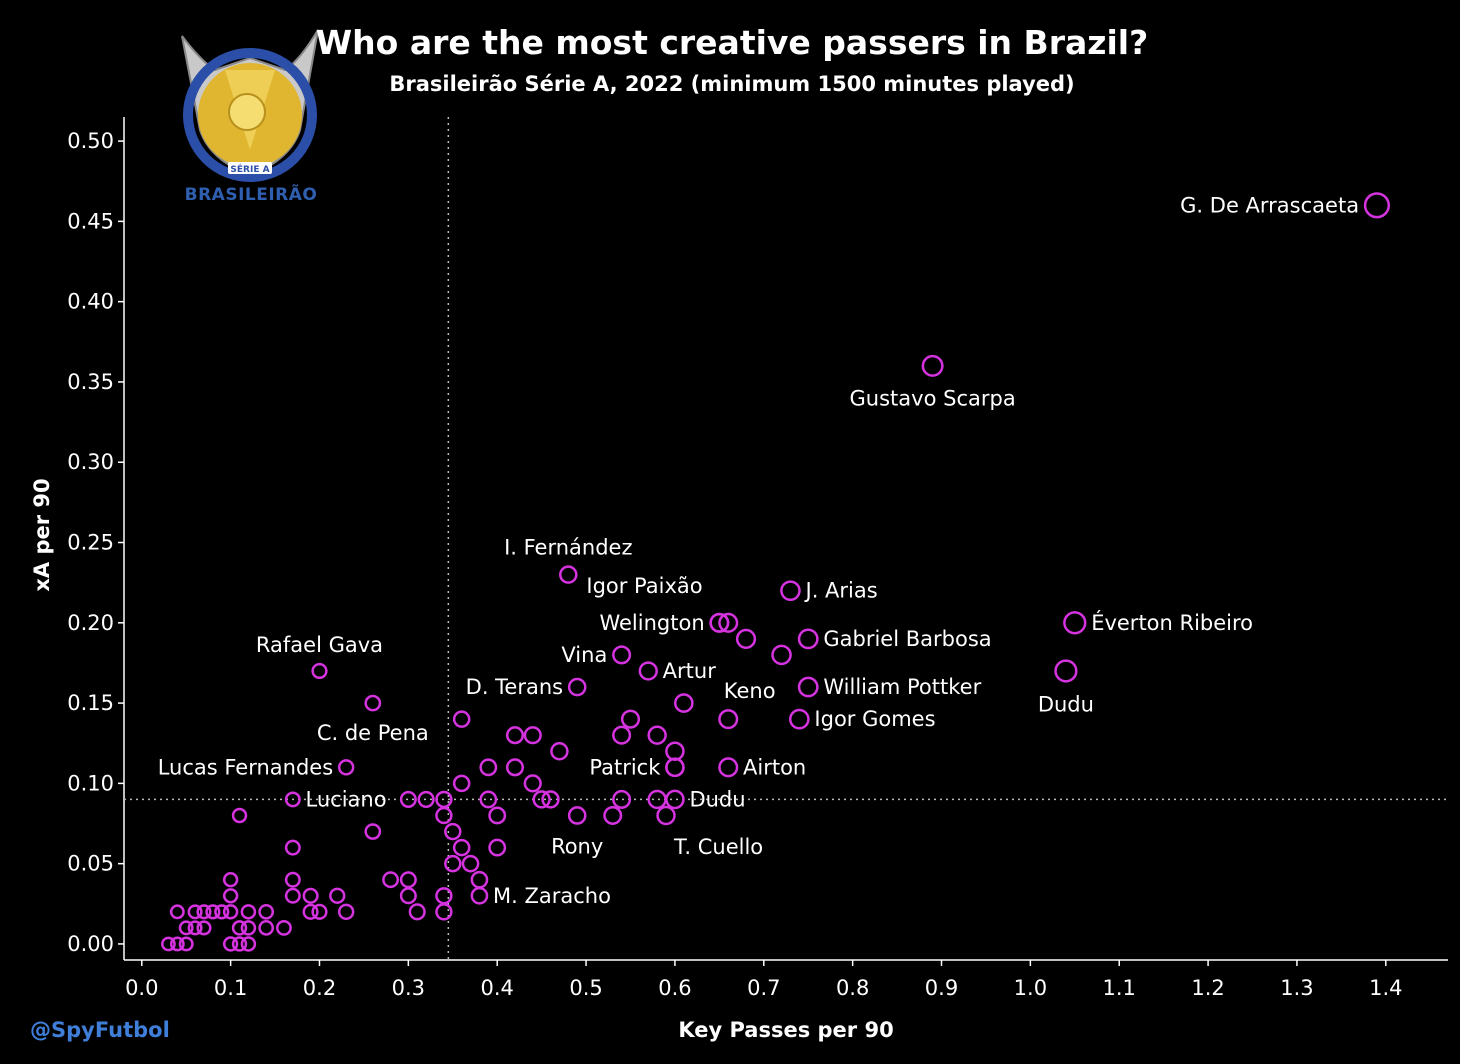 This screenshot has height=1064, width=1460. Describe the element at coordinates (718, 847) in the screenshot. I see `player-label: T. Cuello` at that location.